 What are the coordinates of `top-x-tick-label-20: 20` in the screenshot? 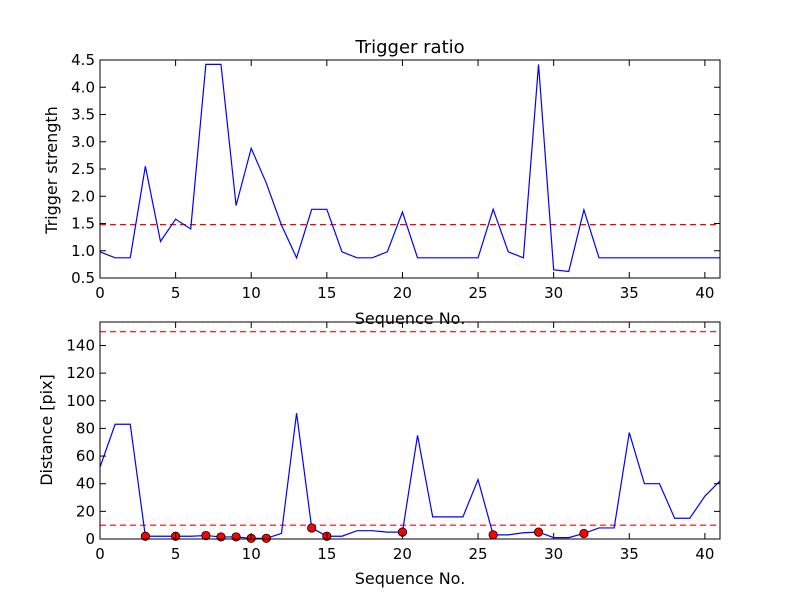 It's located at (402, 293).